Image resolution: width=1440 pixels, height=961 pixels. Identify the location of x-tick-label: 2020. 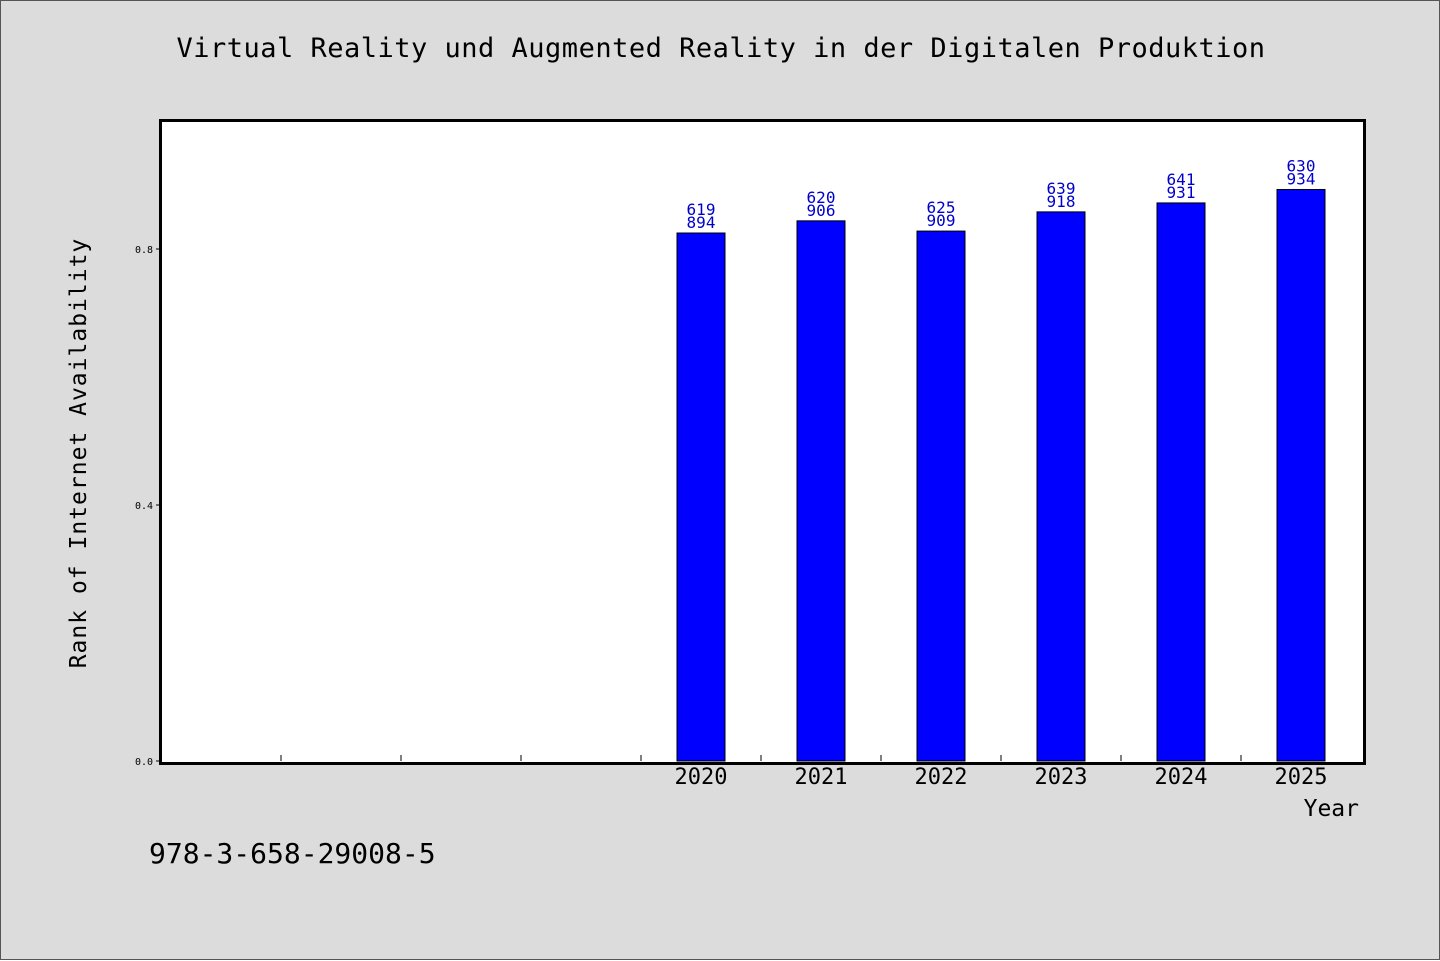
(701, 777).